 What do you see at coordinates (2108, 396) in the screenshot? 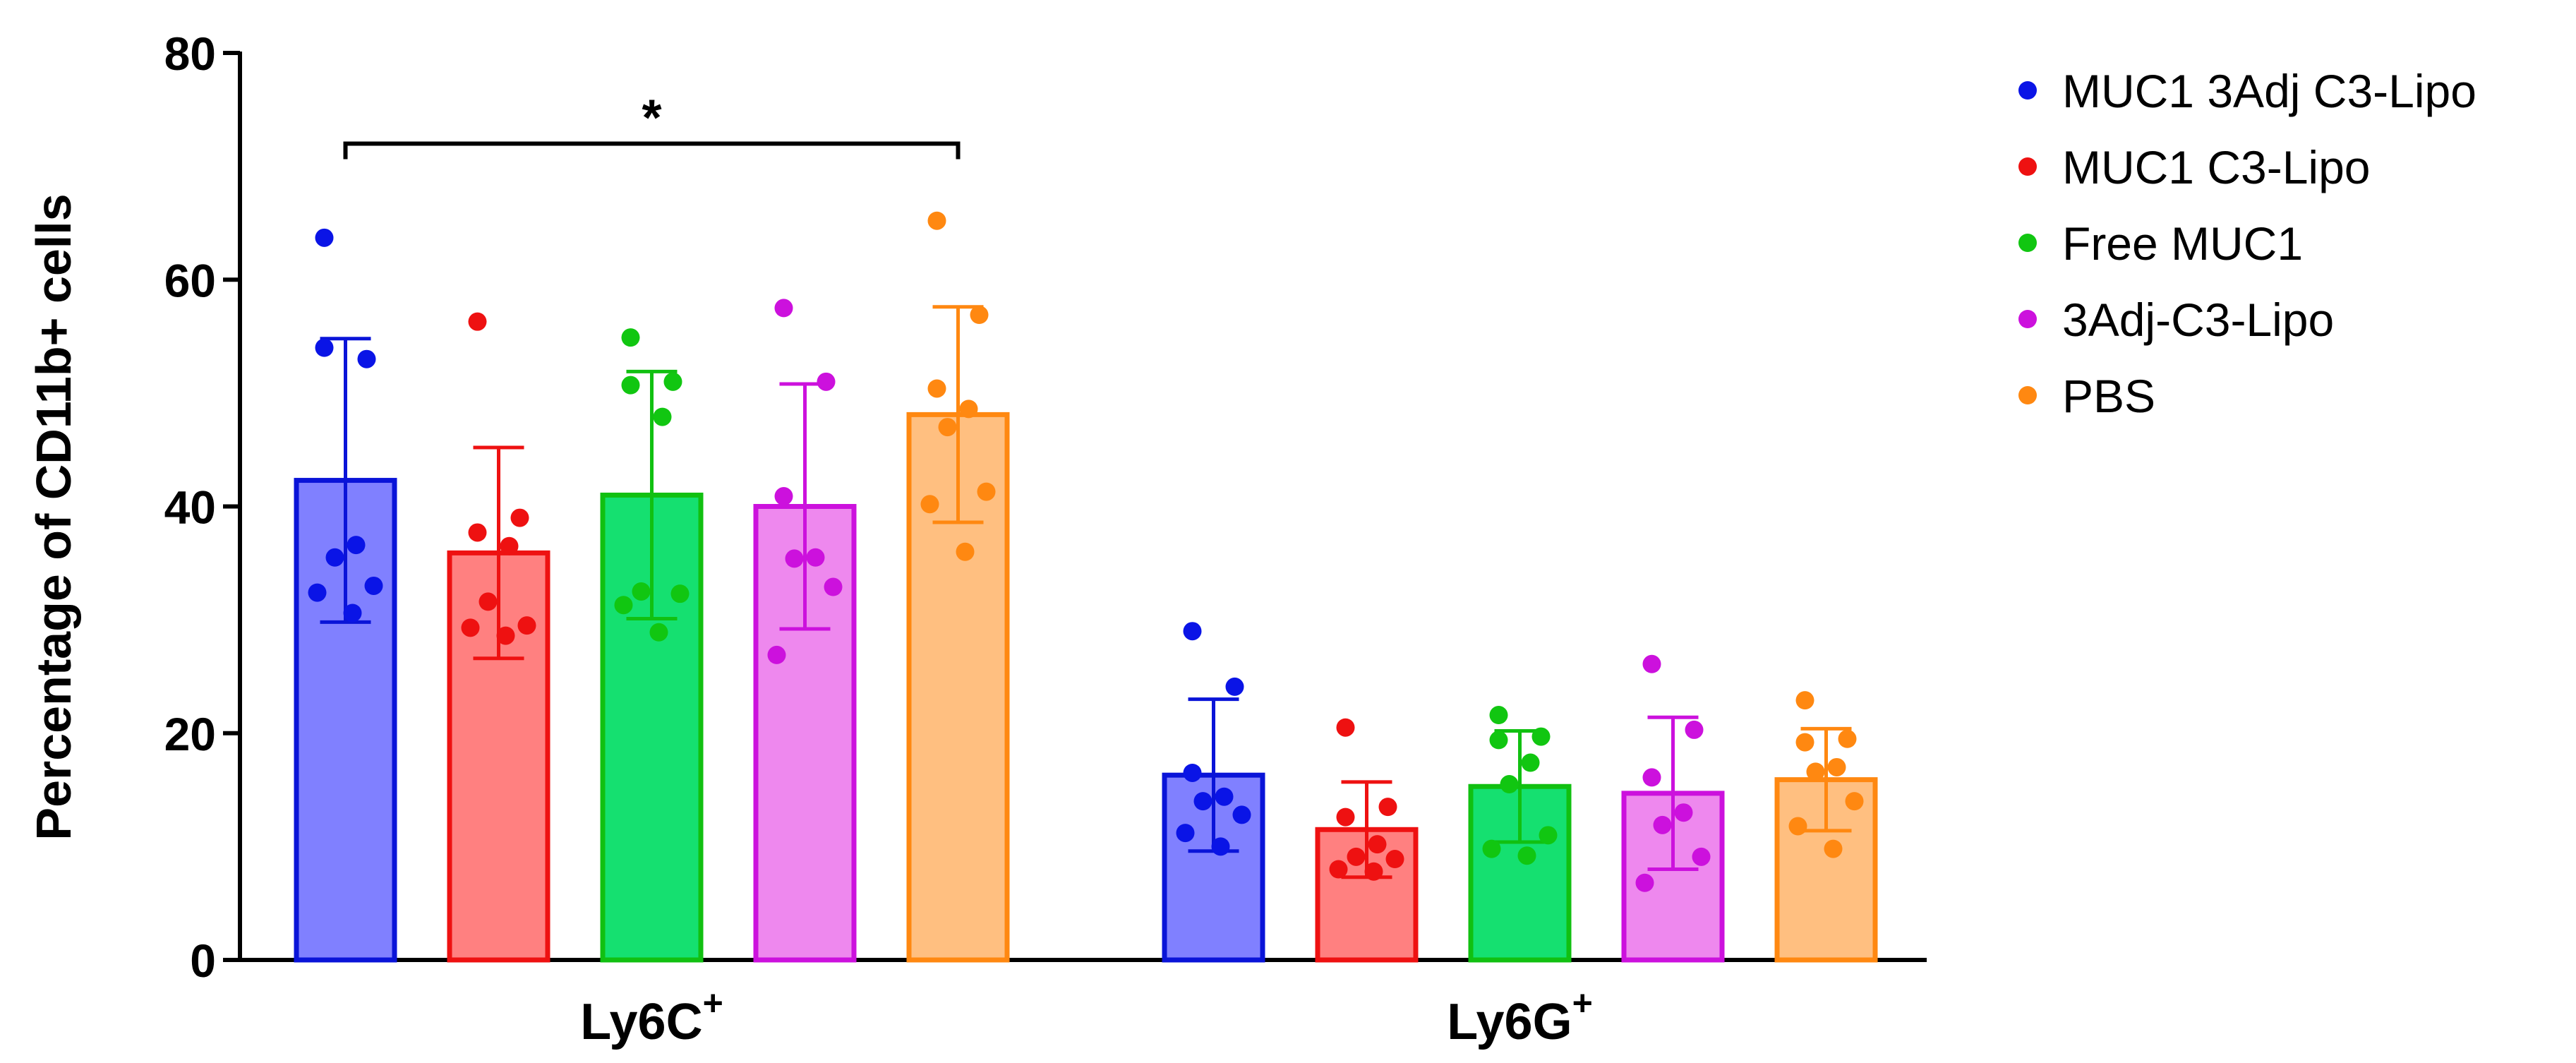
I see `legend-label: PBS` at bounding box center [2108, 396].